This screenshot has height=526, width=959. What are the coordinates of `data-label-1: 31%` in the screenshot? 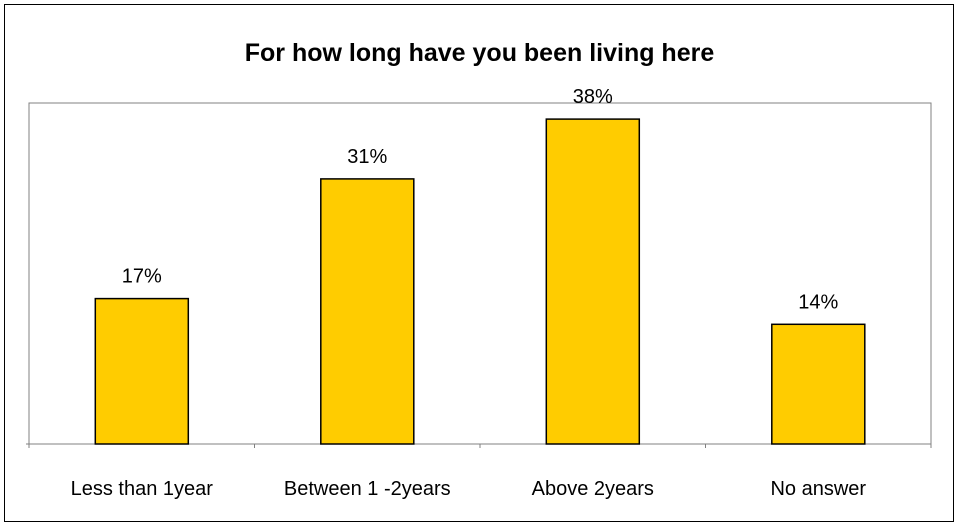 It's located at (367, 157).